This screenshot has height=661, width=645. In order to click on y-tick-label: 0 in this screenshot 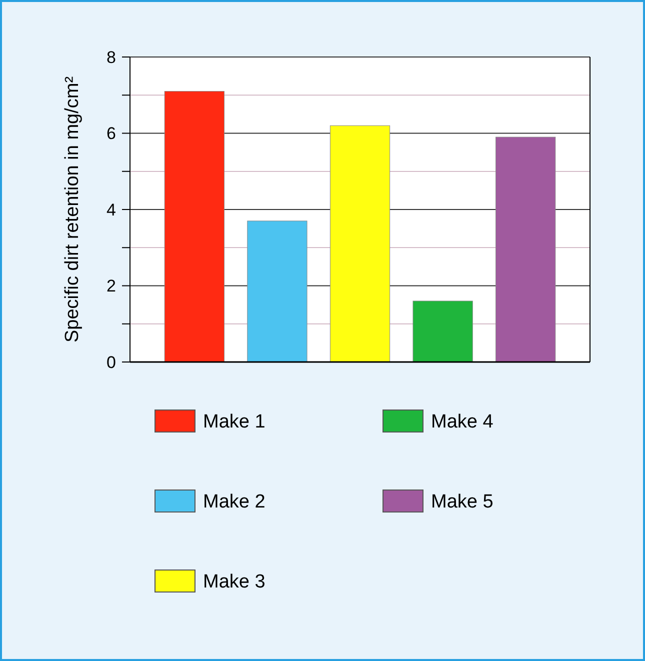, I will do `click(111, 362)`.